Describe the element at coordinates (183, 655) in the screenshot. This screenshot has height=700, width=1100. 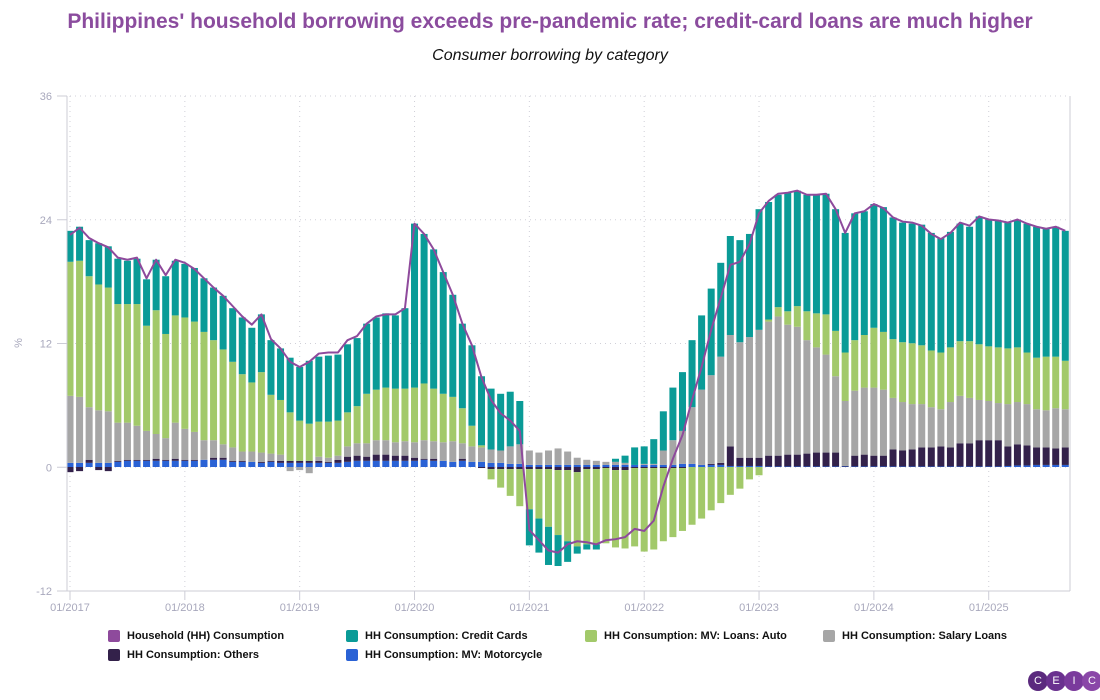
I see `legend-item-others: HH Consumption: Others` at that location.